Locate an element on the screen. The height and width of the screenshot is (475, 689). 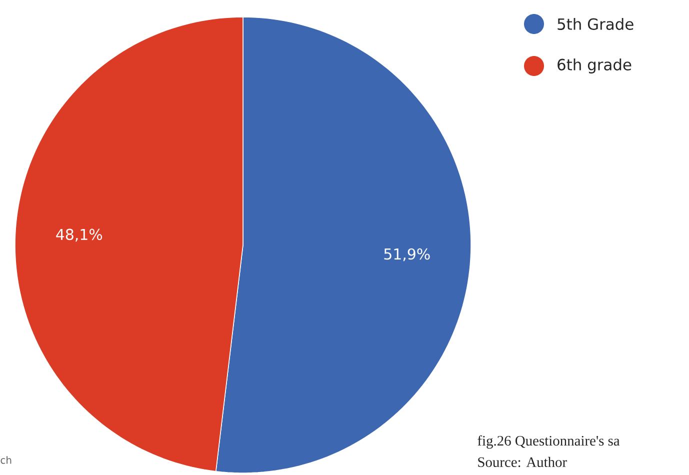
source-note: Source: Author is located at coordinates (522, 462).